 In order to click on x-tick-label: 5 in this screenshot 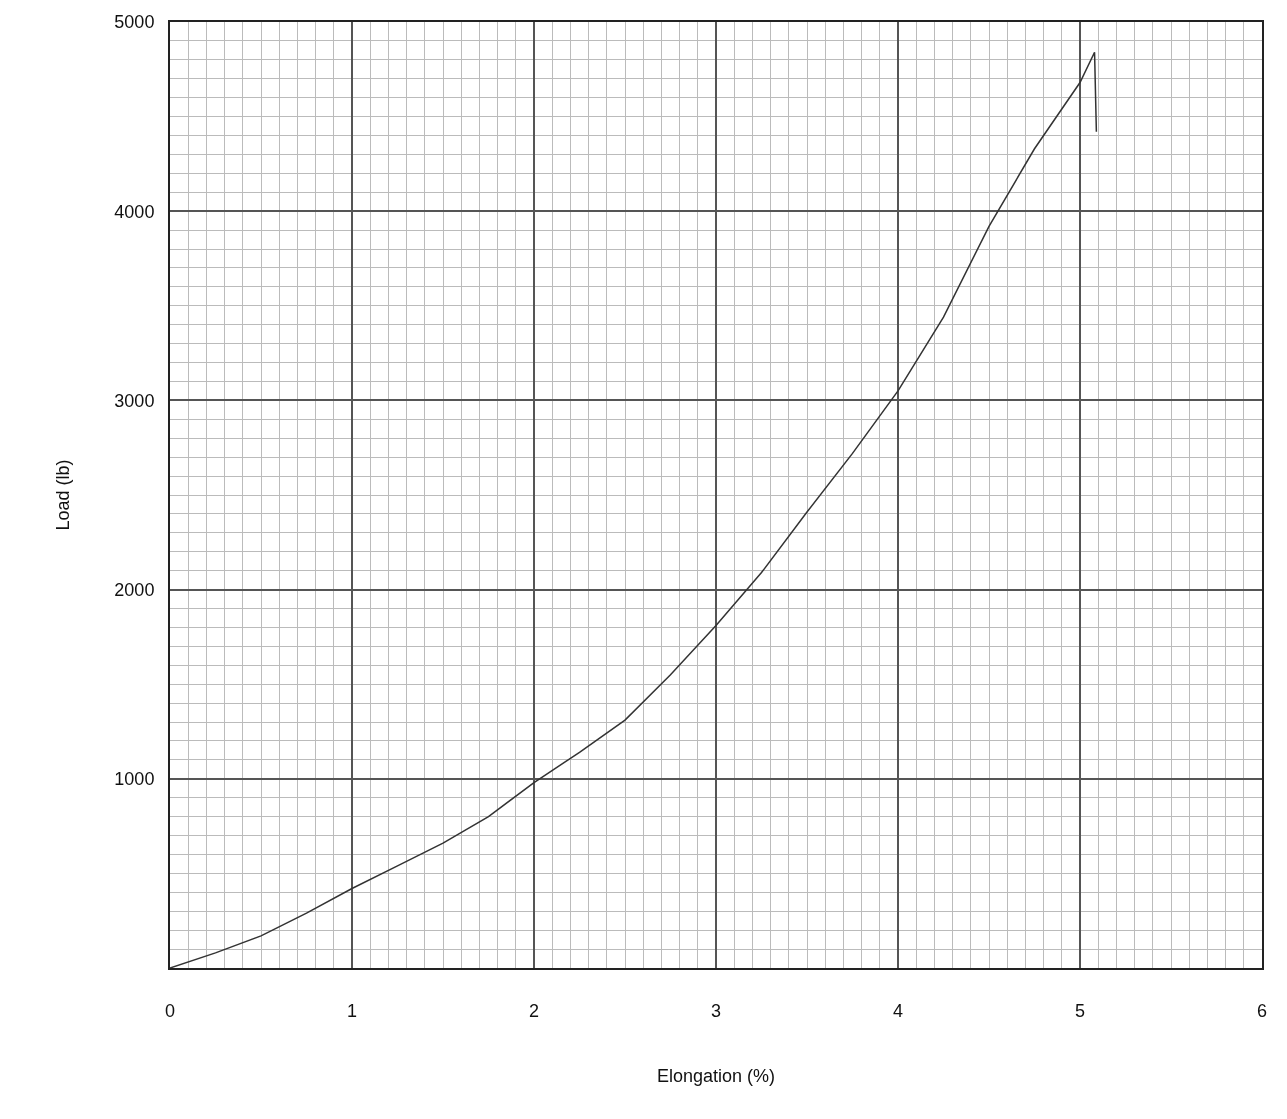, I will do `click(1080, 1010)`.